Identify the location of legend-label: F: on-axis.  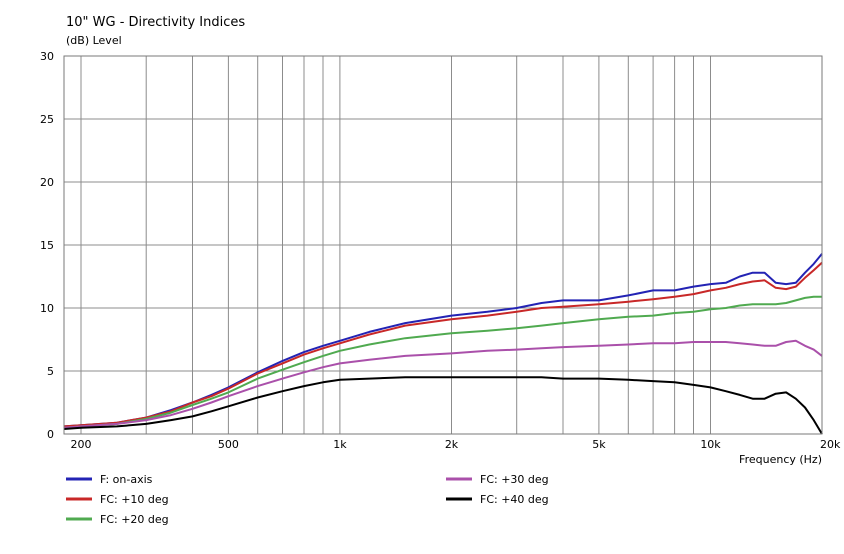
(126, 479).